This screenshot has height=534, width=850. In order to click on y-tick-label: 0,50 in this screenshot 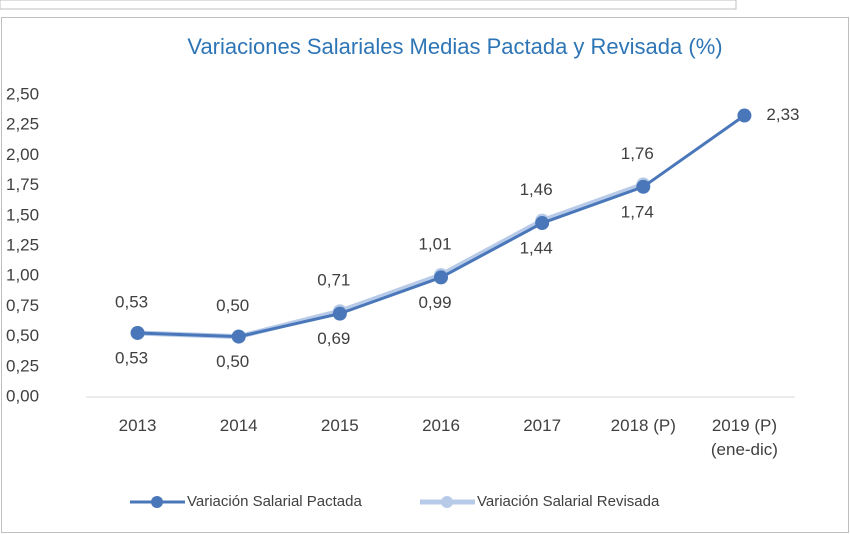, I will do `click(22, 335)`.